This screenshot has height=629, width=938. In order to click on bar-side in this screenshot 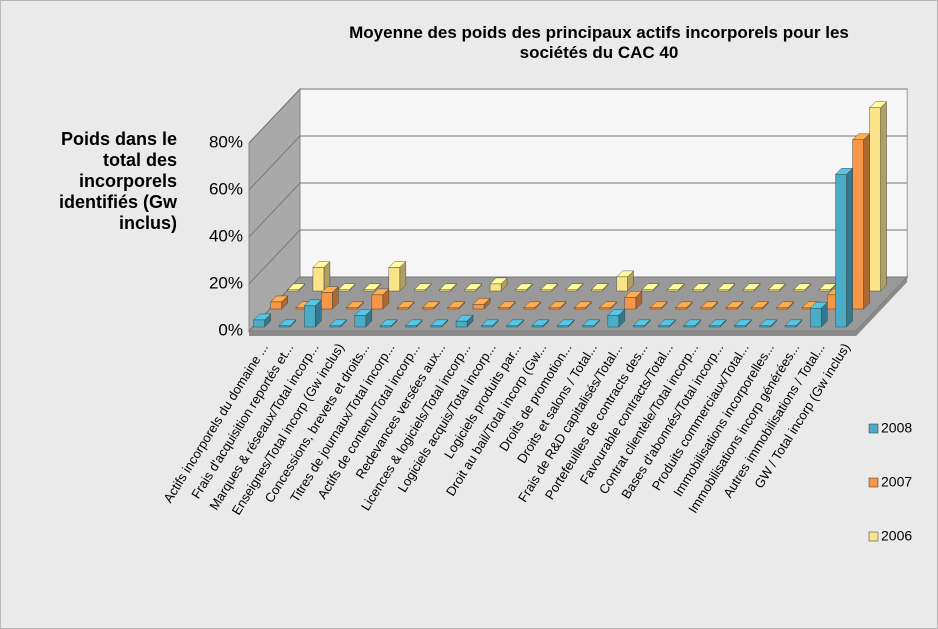, I will do `click(883, 196)`.